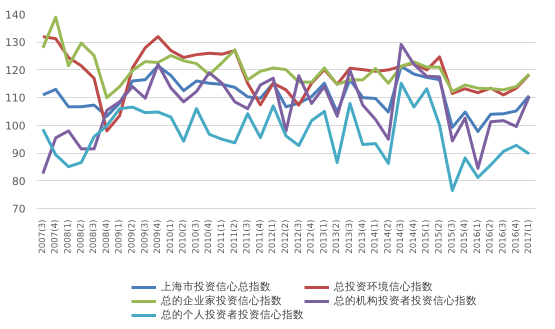 The width and height of the screenshot is (555, 329). What do you see at coordinates (413, 236) in the screenshot?
I see `x-tick-label: 2014(4)` at bounding box center [413, 236].